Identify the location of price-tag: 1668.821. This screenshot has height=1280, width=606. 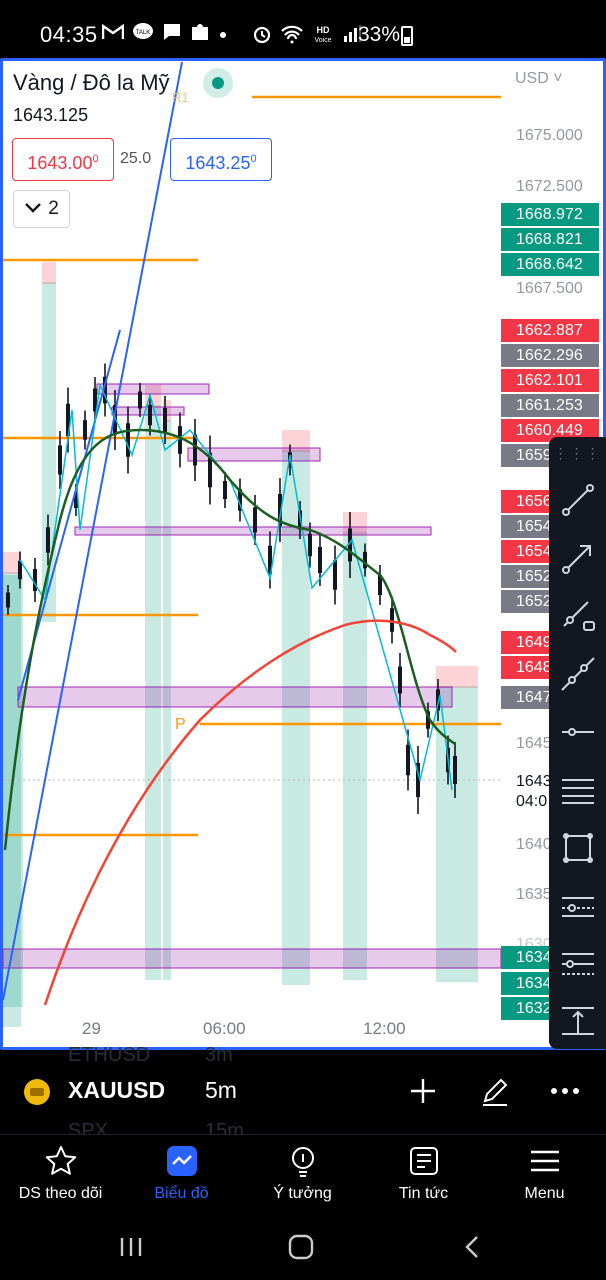
(550, 239).